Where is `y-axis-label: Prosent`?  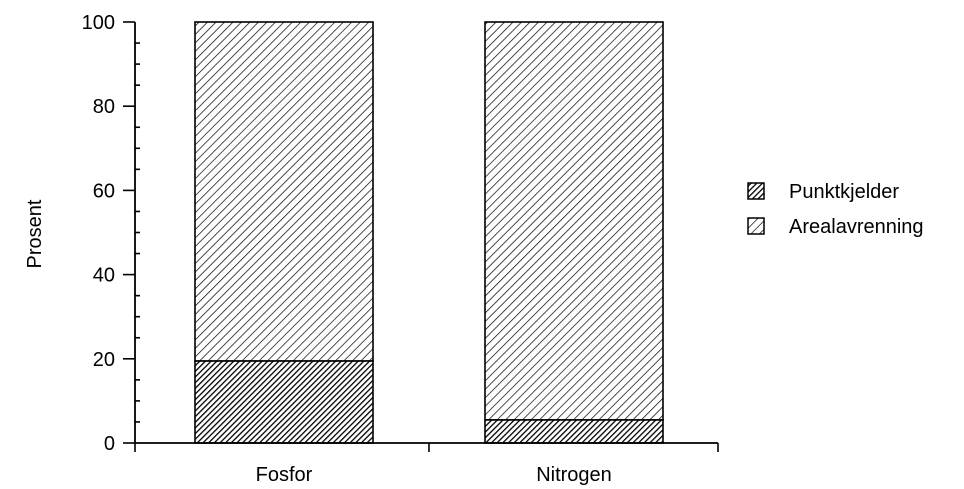
y-axis-label: Prosent is located at coordinates (35, 233).